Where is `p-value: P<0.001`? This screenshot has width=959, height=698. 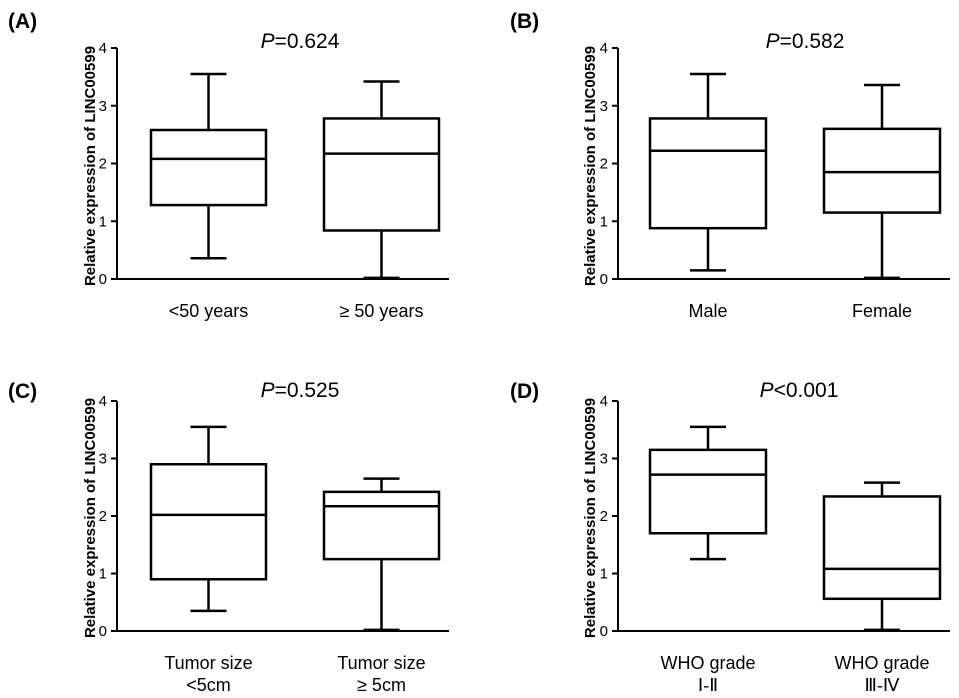
p-value: P<0.001 is located at coordinates (799, 390).